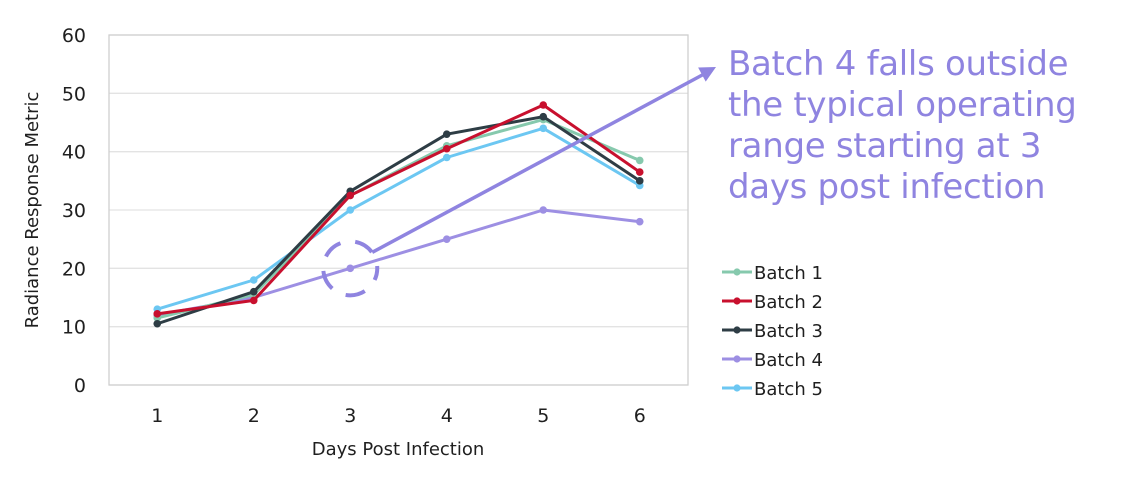  What do you see at coordinates (74, 269) in the screenshot?
I see `y-tick-label: 20` at bounding box center [74, 269].